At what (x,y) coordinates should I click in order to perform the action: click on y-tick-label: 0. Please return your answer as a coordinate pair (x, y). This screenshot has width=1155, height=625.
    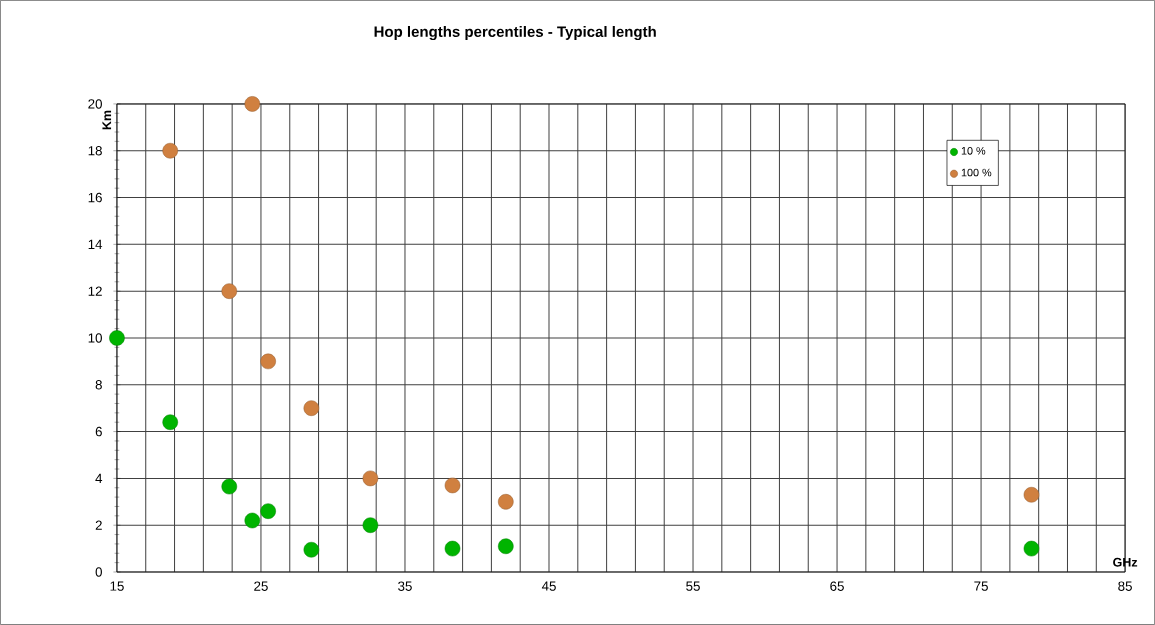
    Looking at the image, I should click on (98, 572).